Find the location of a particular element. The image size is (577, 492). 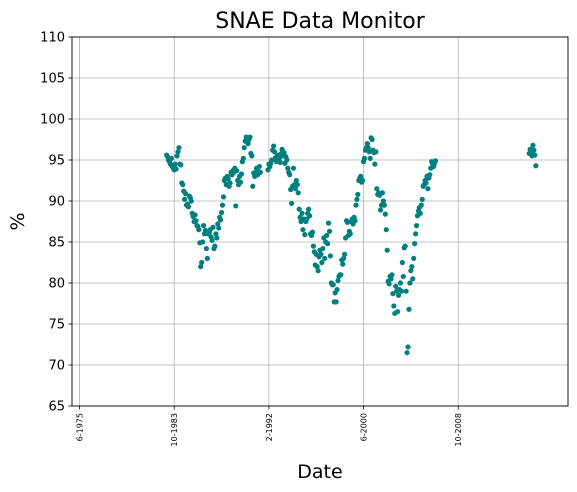

y-tick-label: 90 is located at coordinates (56, 202).